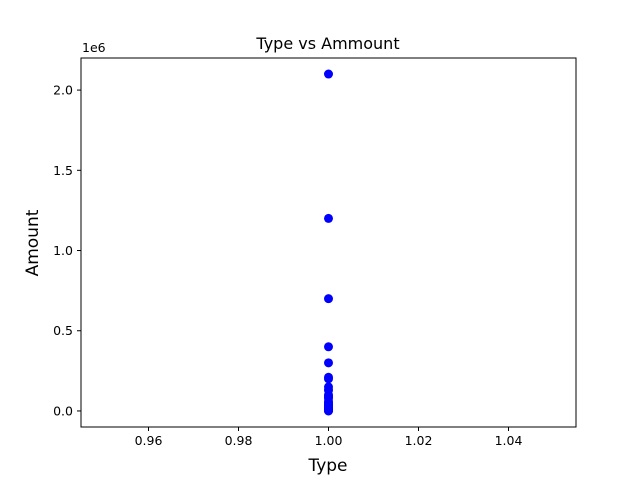 The height and width of the screenshot is (480, 640). I want to click on x-tick-label: 1.04, so click(509, 440).